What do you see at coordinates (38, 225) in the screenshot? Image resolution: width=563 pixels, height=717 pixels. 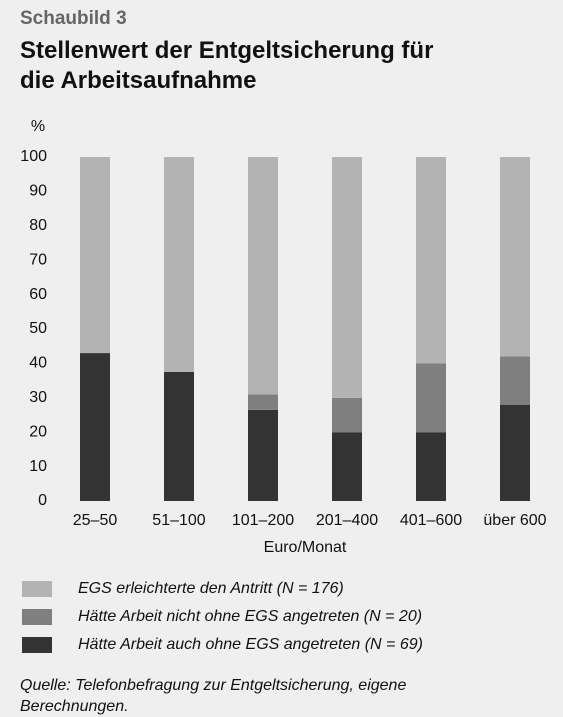 I see `y-tick-label: 80` at bounding box center [38, 225].